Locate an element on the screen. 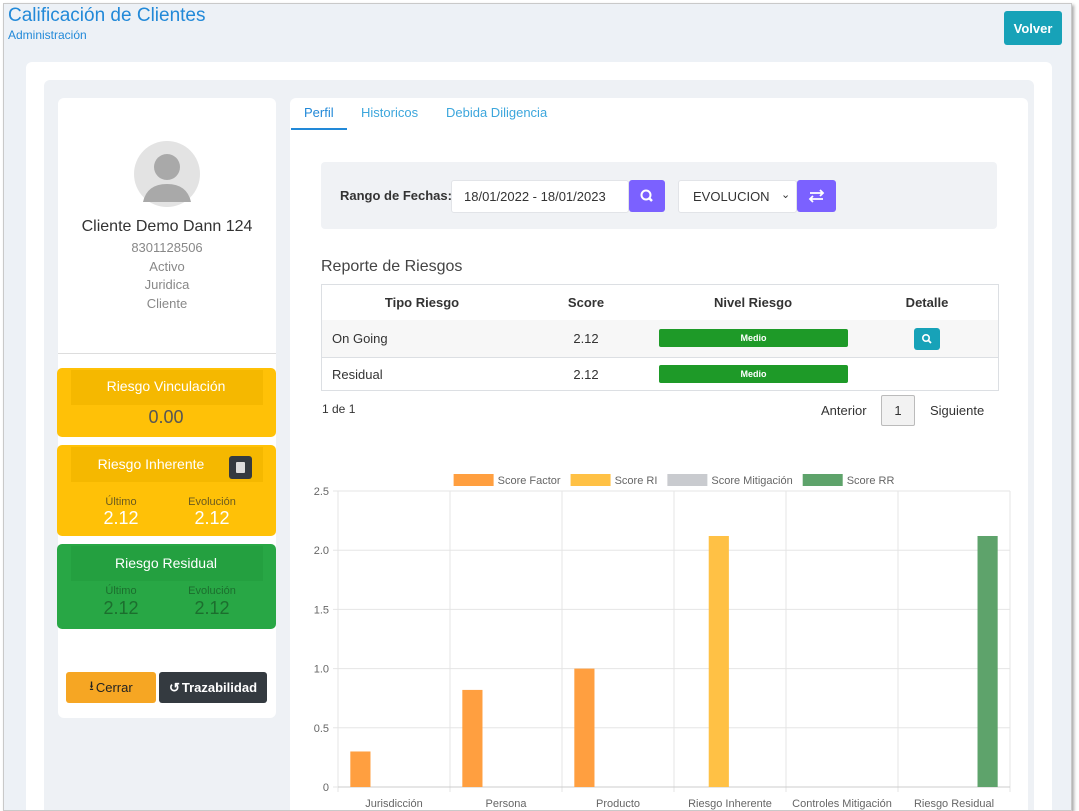  legend-label: Score Factor is located at coordinates (529, 481).